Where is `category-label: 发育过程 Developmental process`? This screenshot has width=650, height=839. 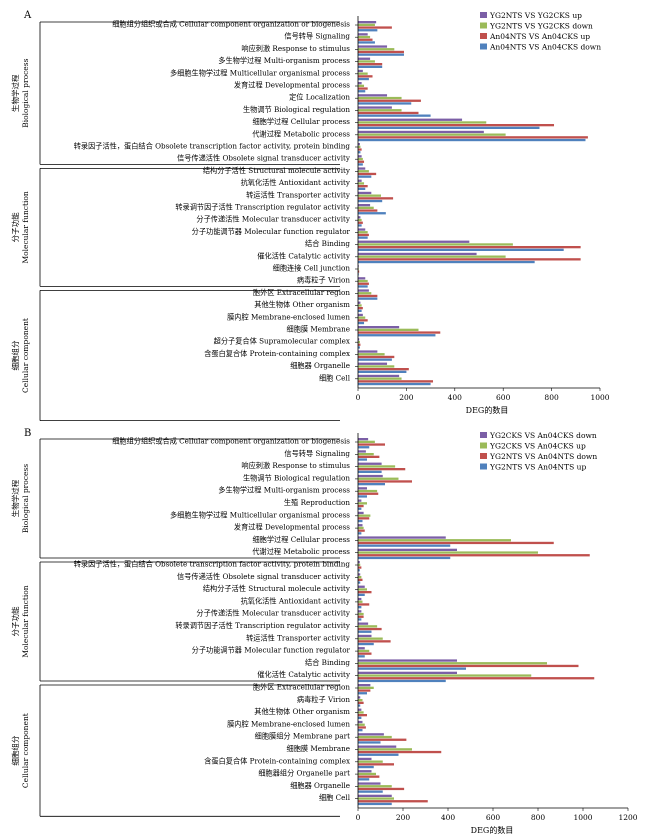
category-label: 发育过程 Developmental process is located at coordinates (292, 527).